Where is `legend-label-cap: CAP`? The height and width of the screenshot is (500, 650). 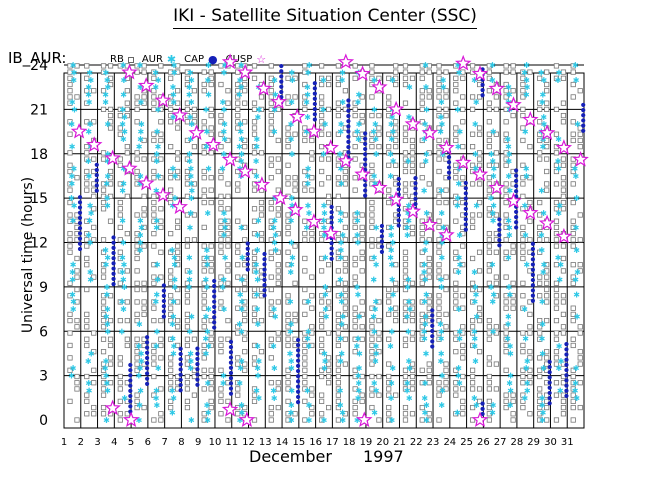
legend-label-cap: CAP is located at coordinates (194, 59).